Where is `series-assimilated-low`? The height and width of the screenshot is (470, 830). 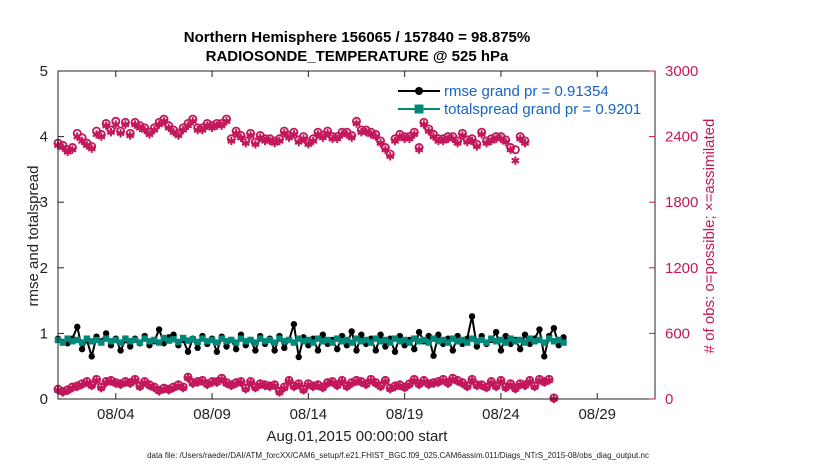 series-assimilated-low is located at coordinates (306, 389).